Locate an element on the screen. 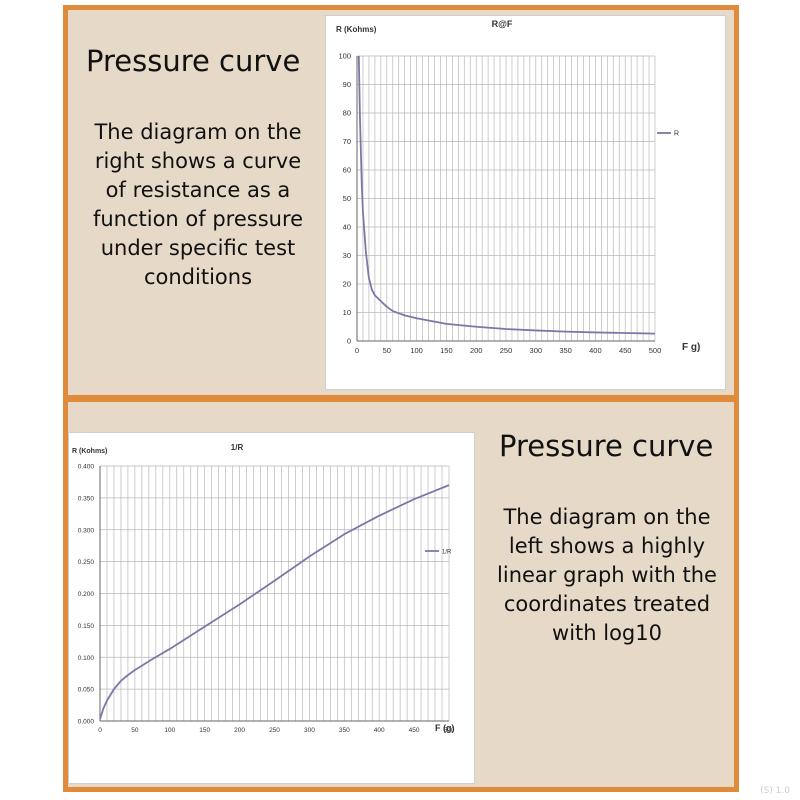  y-tick-label: 0.350 is located at coordinates (86, 498).